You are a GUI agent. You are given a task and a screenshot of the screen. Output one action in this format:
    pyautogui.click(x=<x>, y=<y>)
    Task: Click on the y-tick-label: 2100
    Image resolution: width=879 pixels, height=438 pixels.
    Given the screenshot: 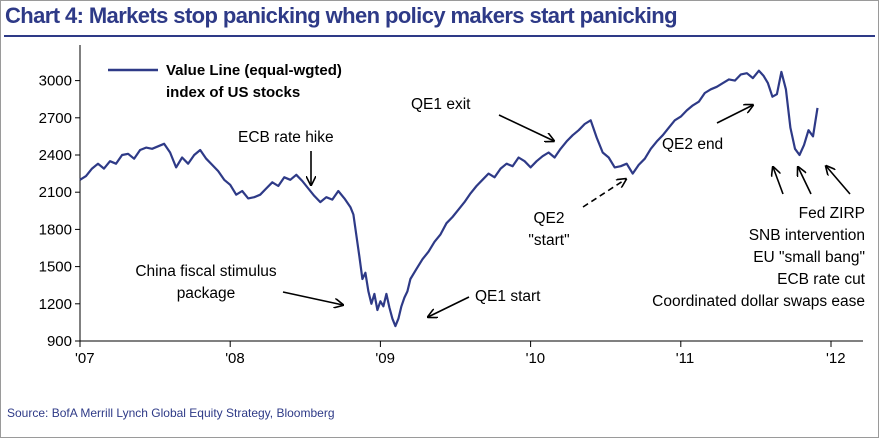 What is the action you would take?
    pyautogui.click(x=55, y=192)
    